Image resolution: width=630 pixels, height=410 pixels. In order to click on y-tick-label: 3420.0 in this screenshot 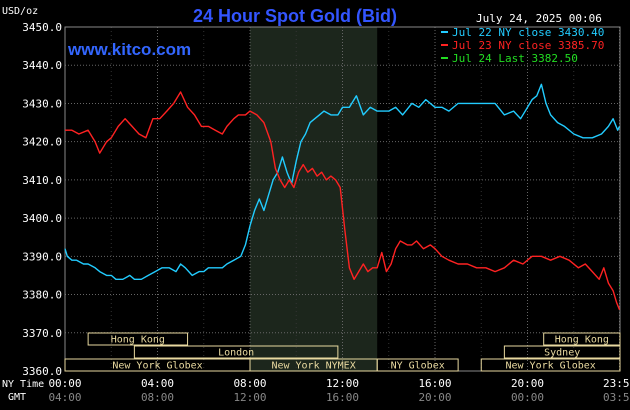, I will do `click(42, 142)`.